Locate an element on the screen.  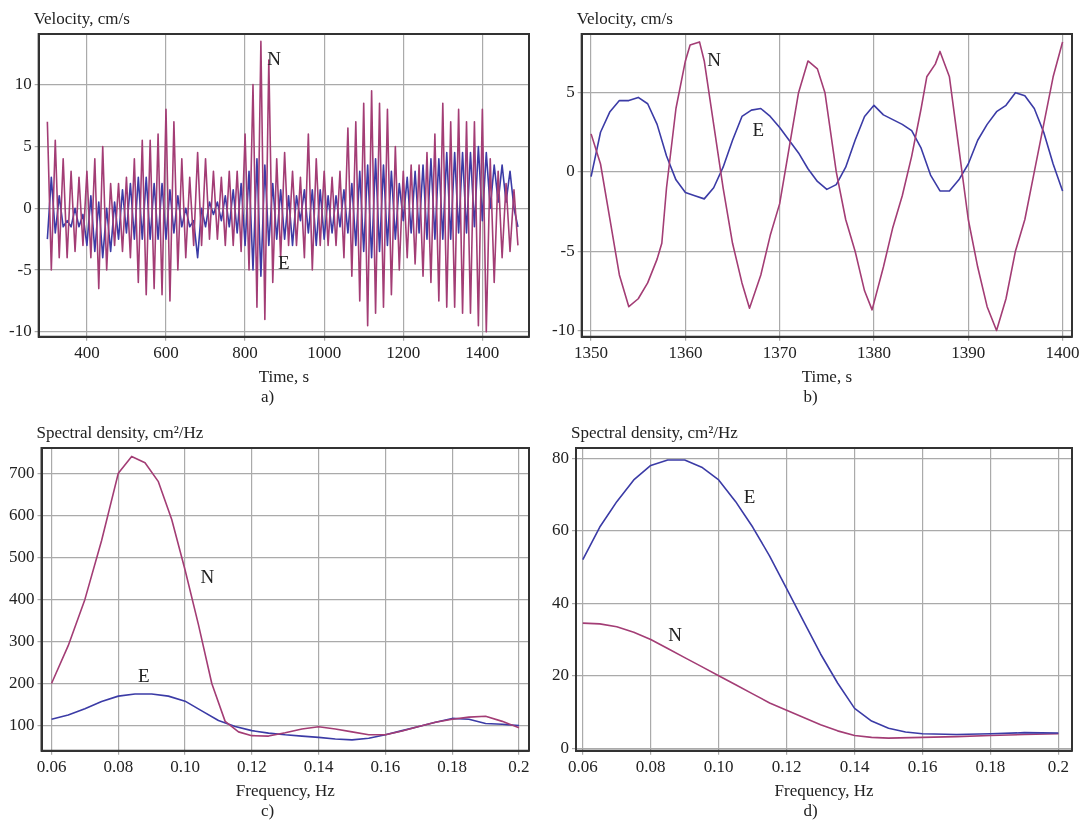
y-tick-label: 700 is located at coordinates (22, 472).